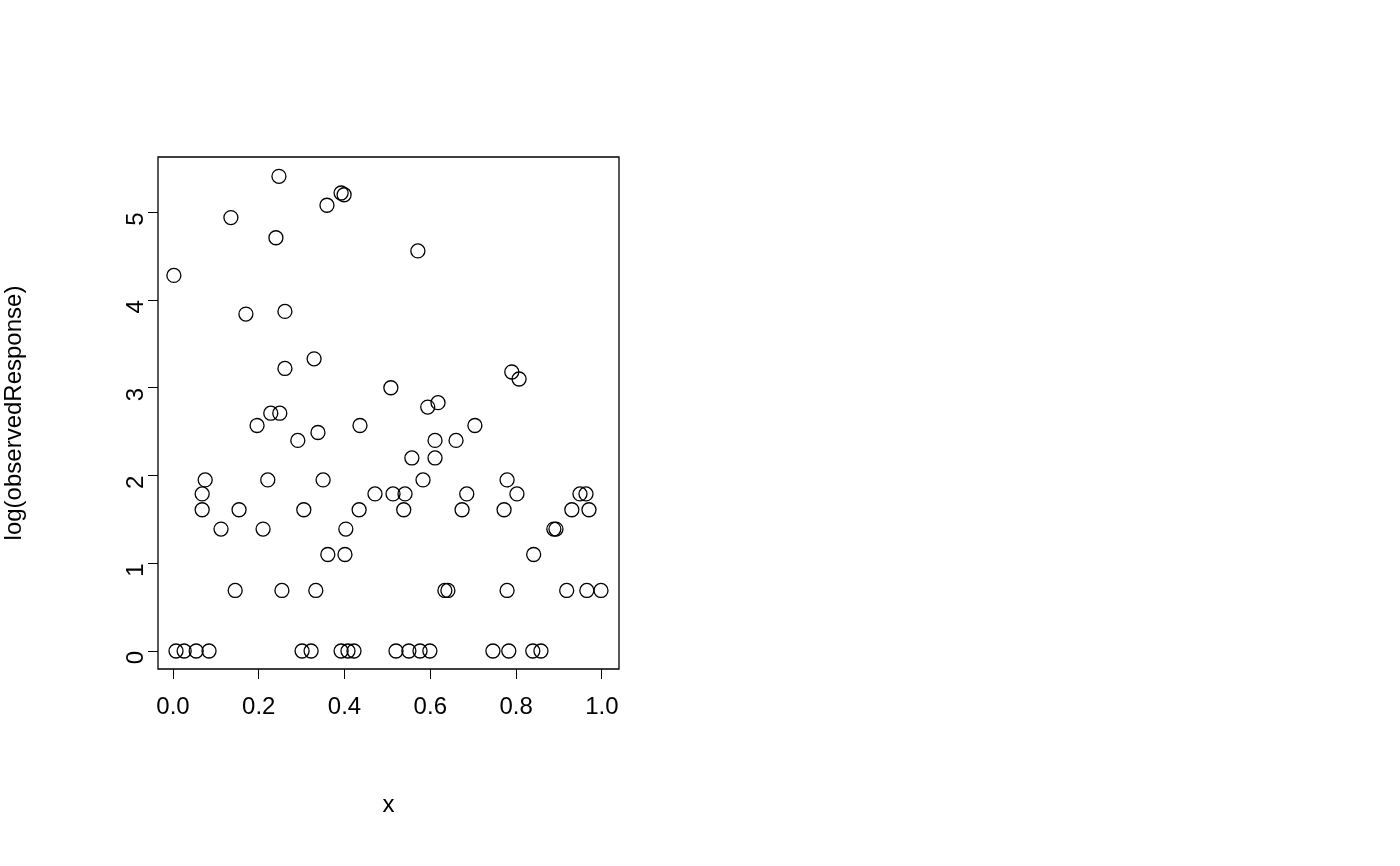 This screenshot has width=1400, height=866. What do you see at coordinates (259, 706) in the screenshot?
I see `x-tick-label: 0.2` at bounding box center [259, 706].